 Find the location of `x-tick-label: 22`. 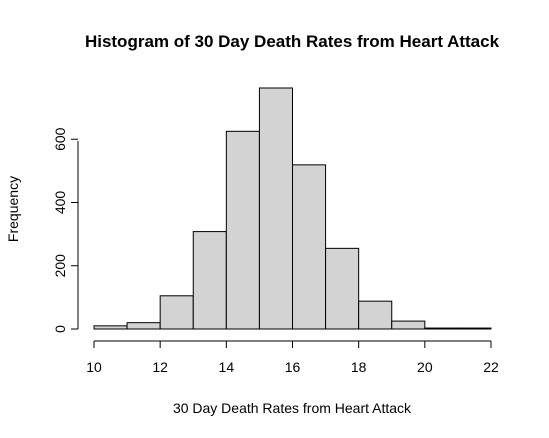

x-tick-label: 22 is located at coordinates (491, 367).